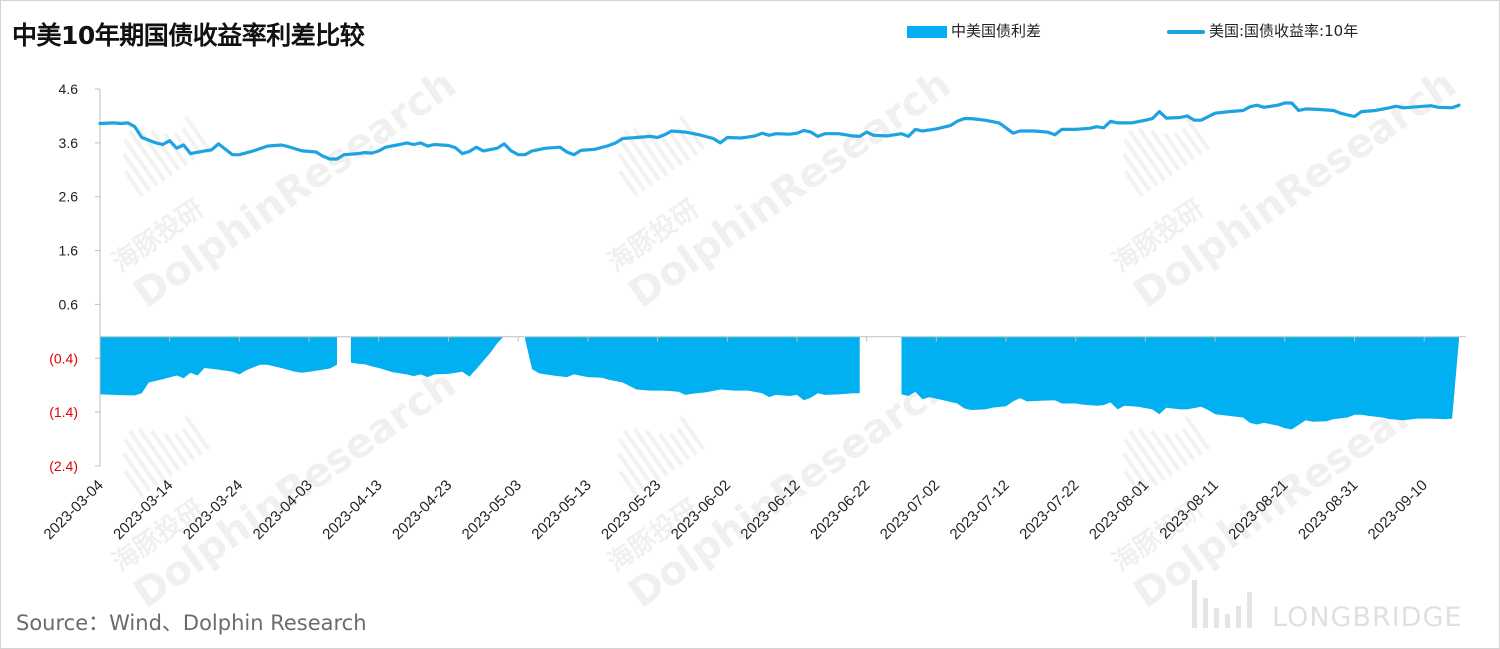 The height and width of the screenshot is (649, 1500). I want to click on x-tick-label: 2023-07-02, so click(910, 510).